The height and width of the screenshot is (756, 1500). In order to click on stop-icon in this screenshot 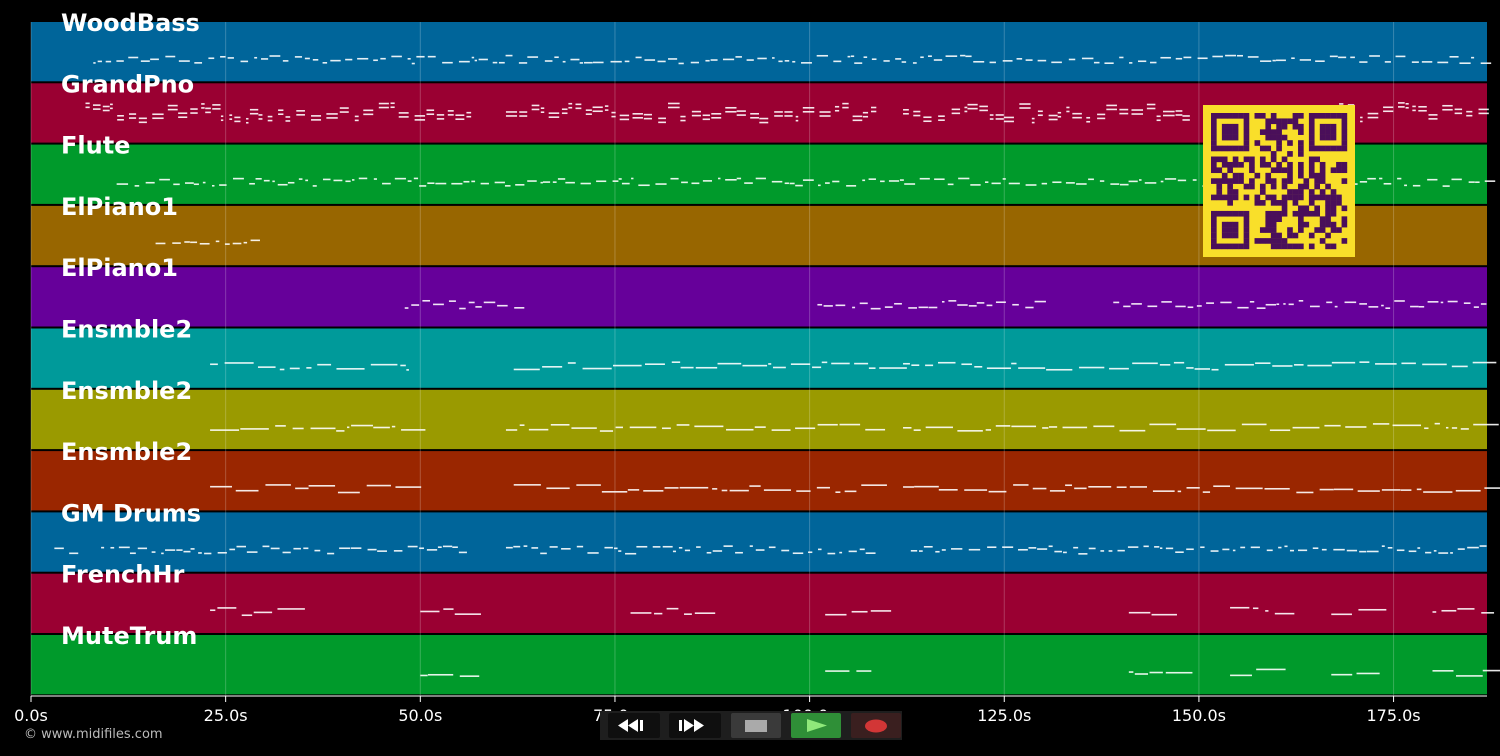, I will do `click(756, 726)`.